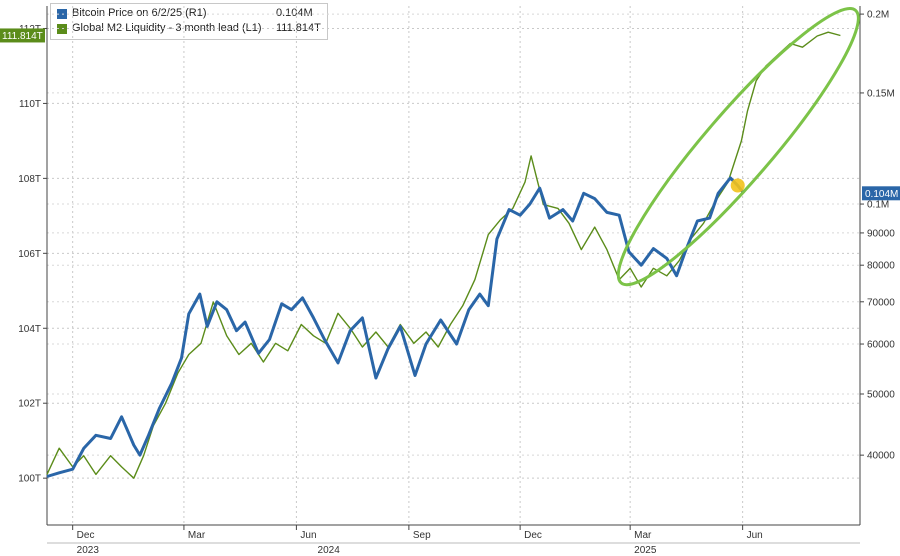  I want to click on left-tick-label: 102T, so click(29, 404).